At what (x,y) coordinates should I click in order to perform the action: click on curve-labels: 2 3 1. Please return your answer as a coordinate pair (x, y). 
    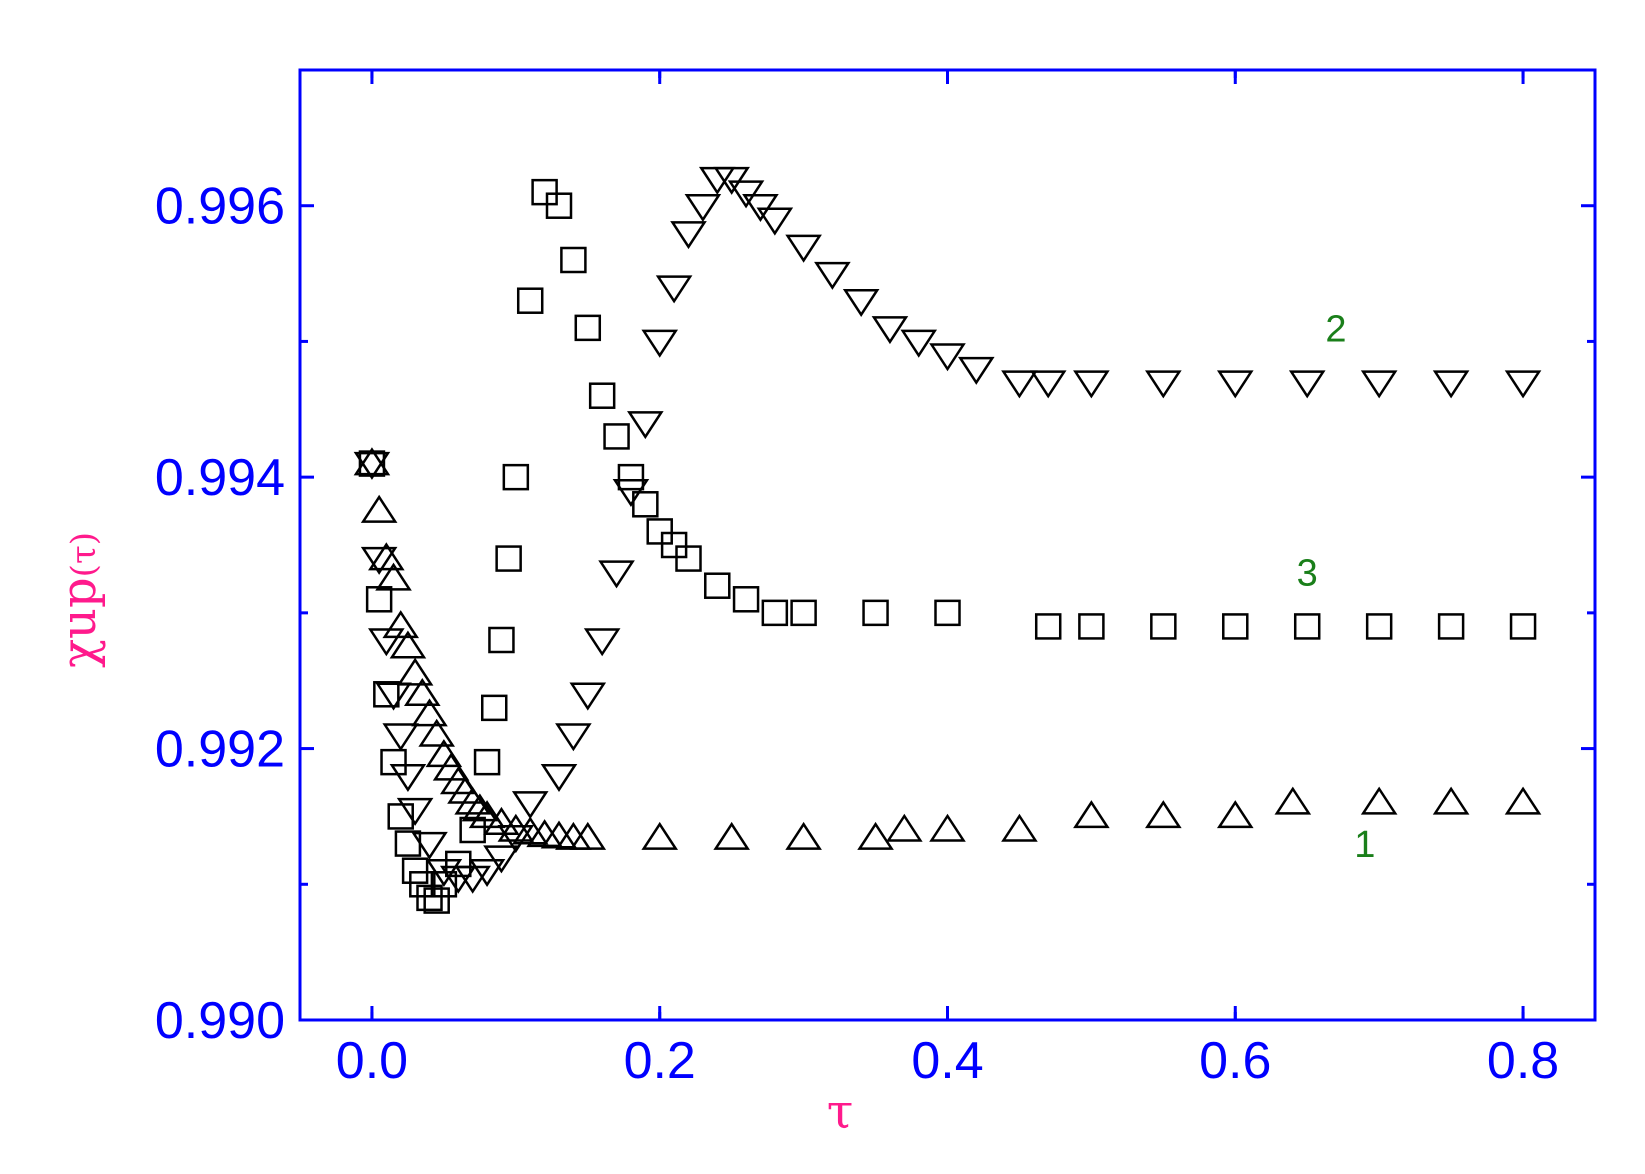
    Looking at the image, I should click on (1336, 587).